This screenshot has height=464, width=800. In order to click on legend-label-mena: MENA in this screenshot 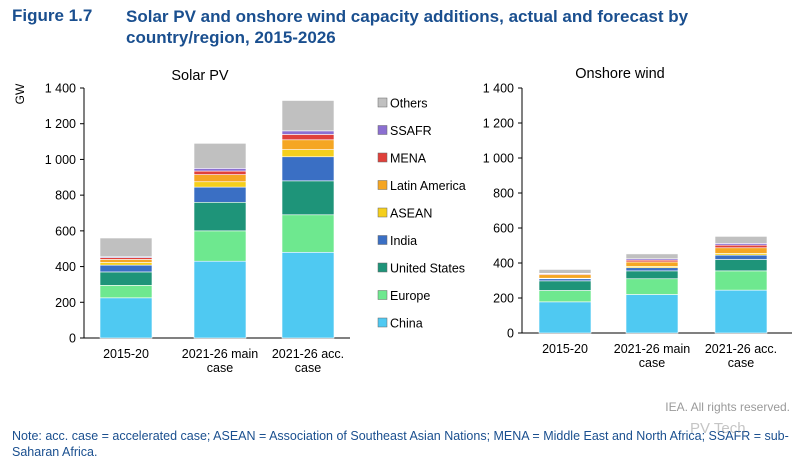, I will do `click(408, 159)`.